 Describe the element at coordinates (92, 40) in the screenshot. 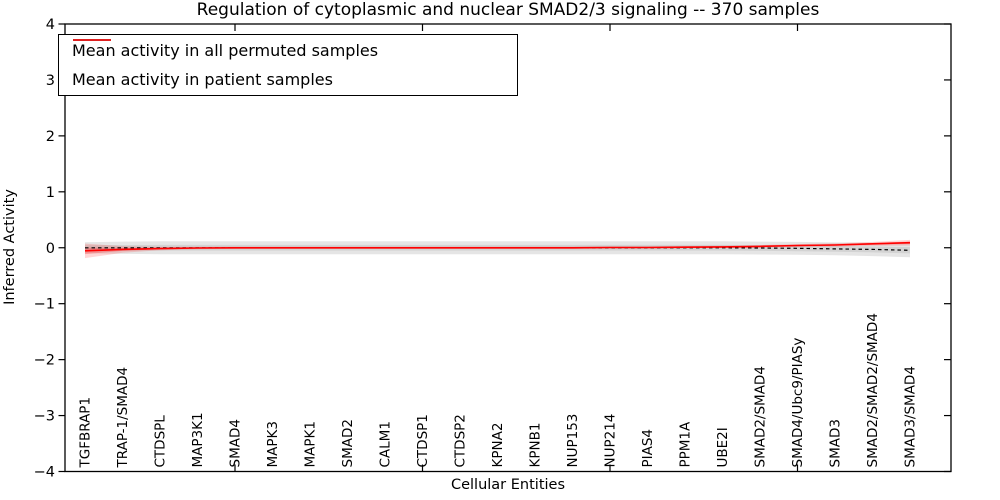

I see `patient-line-swatch` at that location.